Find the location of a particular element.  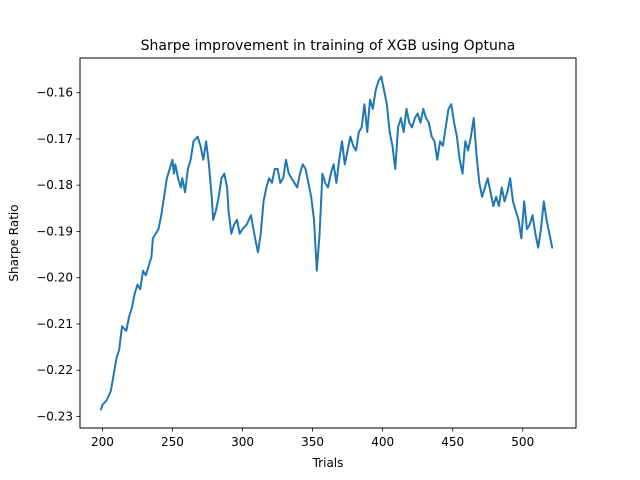

x-axis-label: Trials is located at coordinates (328, 463).